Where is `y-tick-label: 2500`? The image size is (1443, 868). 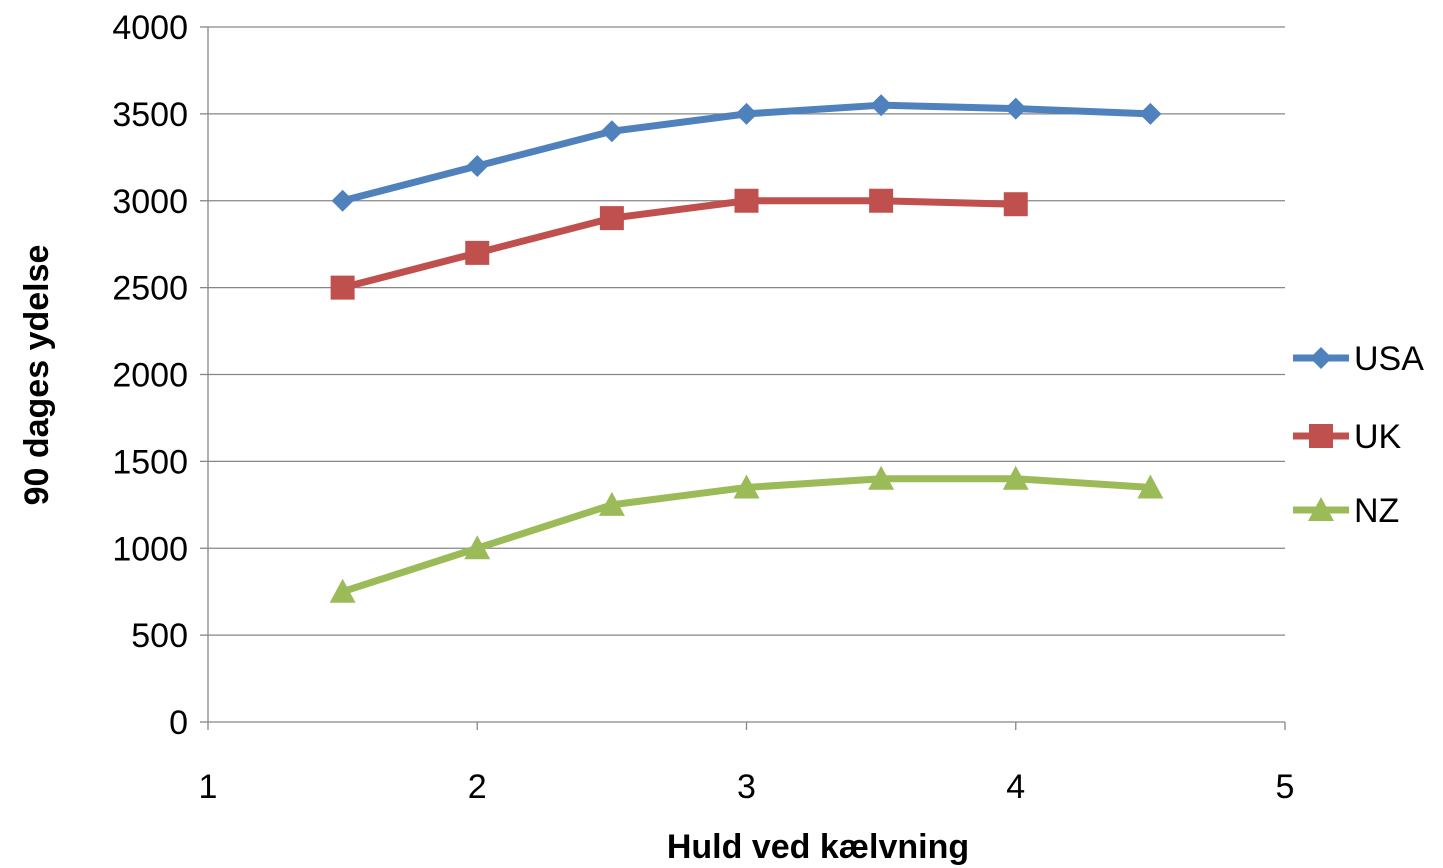
y-tick-label: 2500 is located at coordinates (150, 289).